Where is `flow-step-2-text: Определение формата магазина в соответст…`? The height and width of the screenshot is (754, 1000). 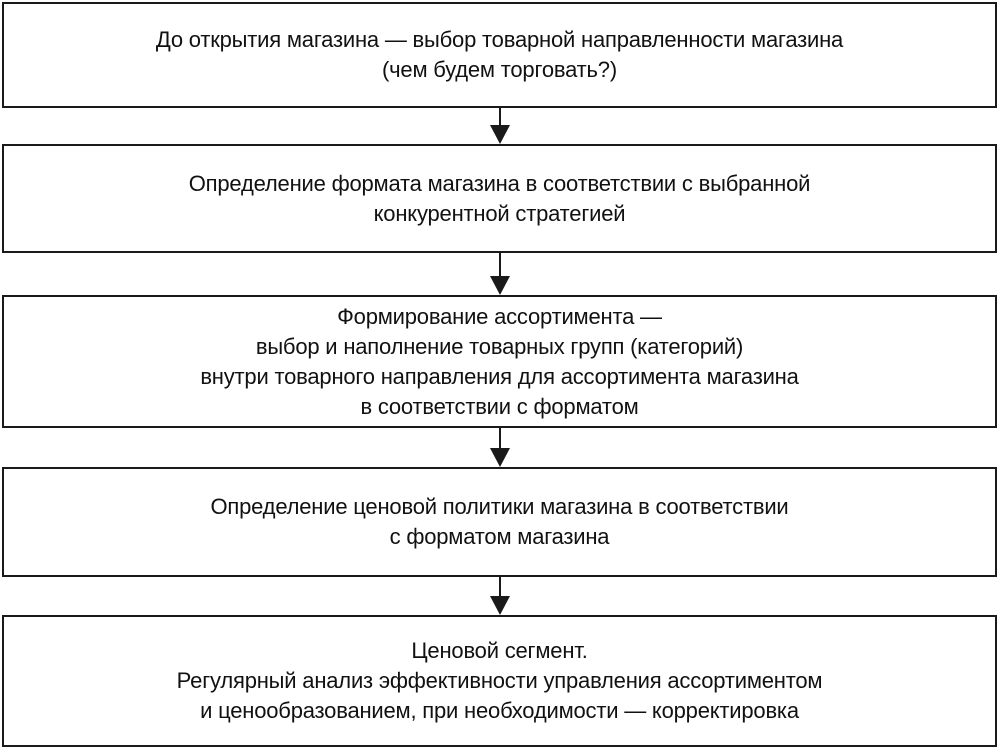 flow-step-2-text: Определение формата магазина в соответст… is located at coordinates (499, 198).